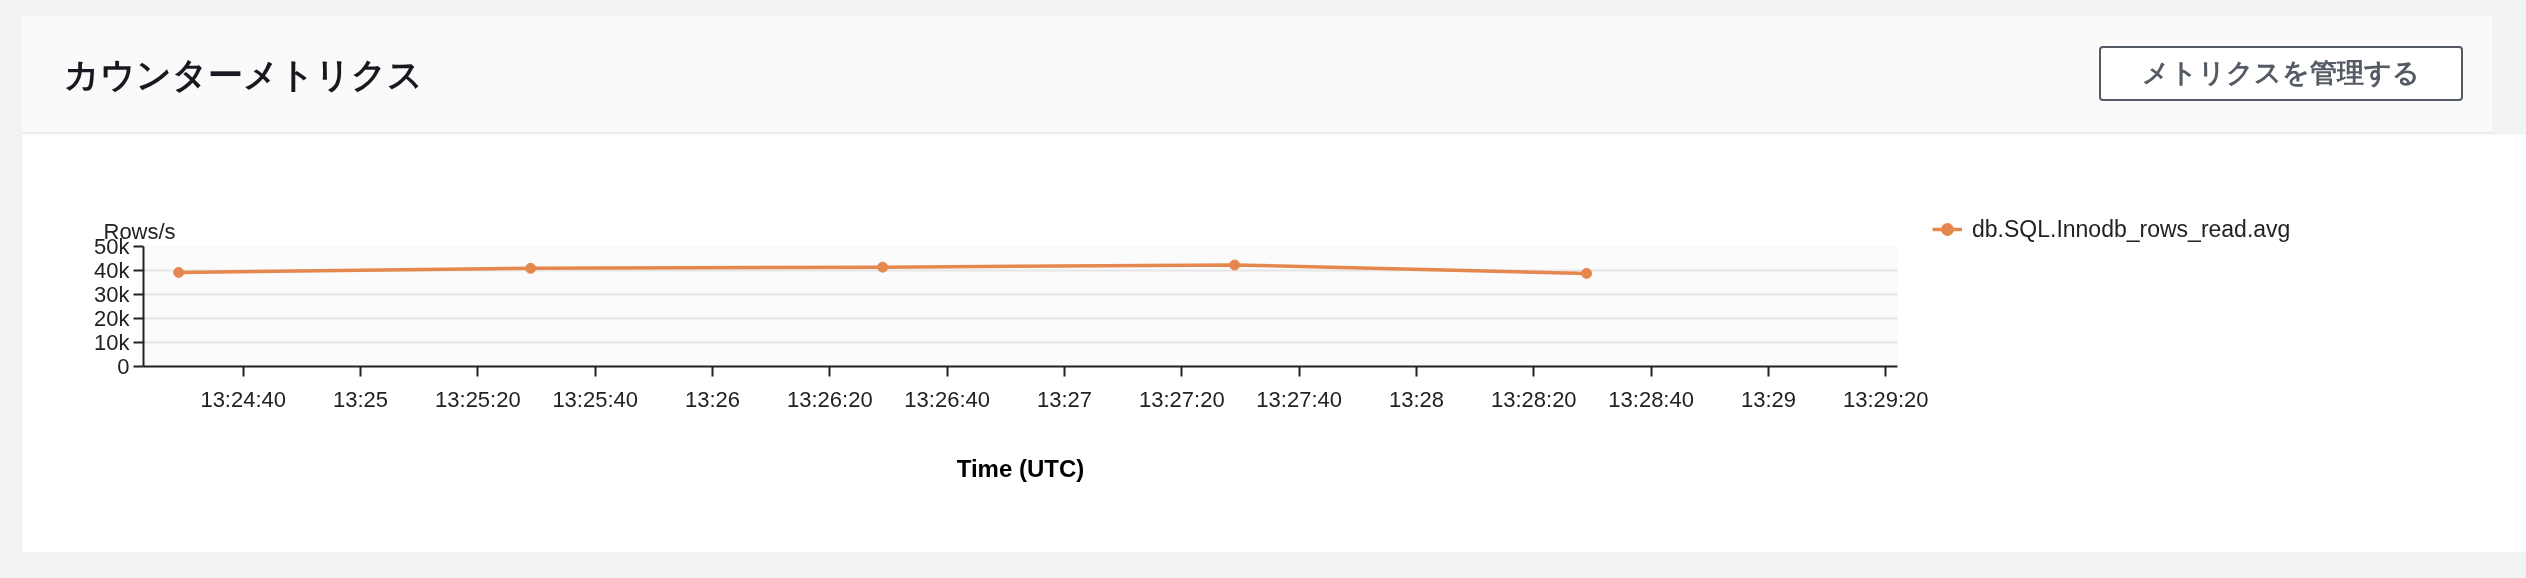  I want to click on x-tick-label: 13:25:20, so click(478, 399).